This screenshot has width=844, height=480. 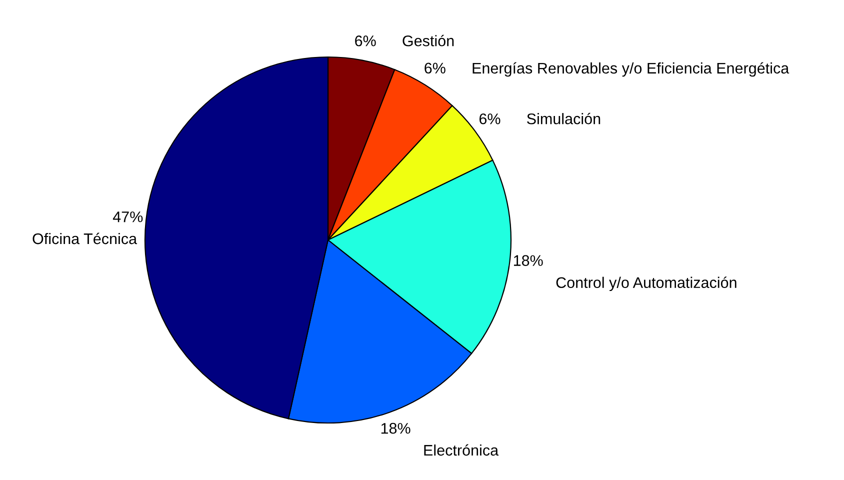 What do you see at coordinates (85, 238) in the screenshot?
I see `slice-label: Oficina Técnica` at bounding box center [85, 238].